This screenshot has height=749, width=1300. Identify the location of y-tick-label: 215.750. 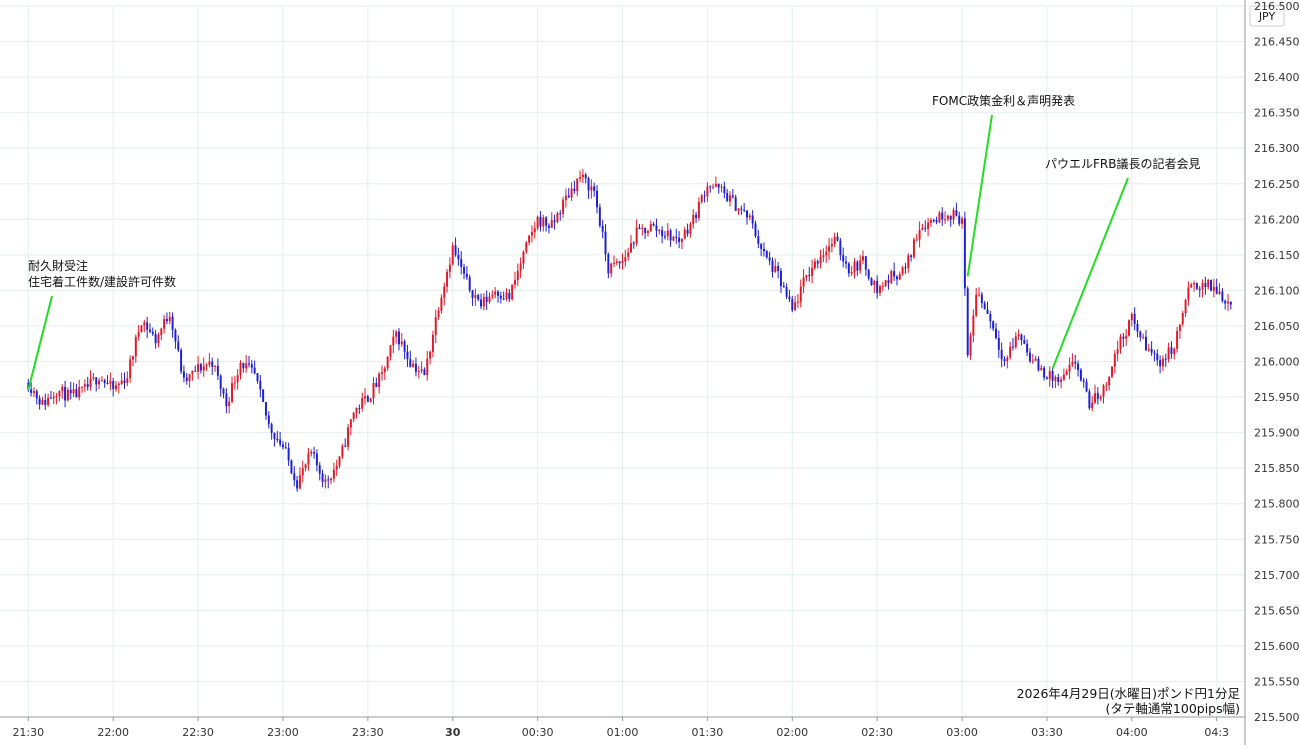
(1277, 539).